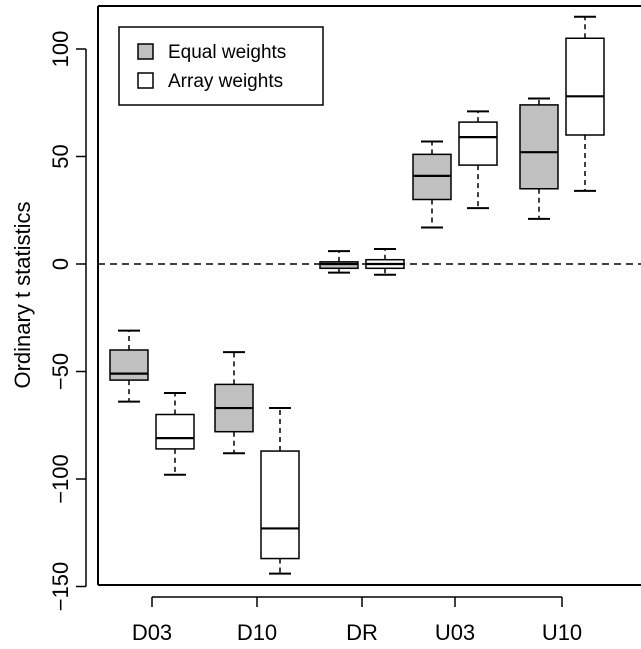  Describe the element at coordinates (562, 632) in the screenshot. I see `x-tick-label-u10: U10` at that location.